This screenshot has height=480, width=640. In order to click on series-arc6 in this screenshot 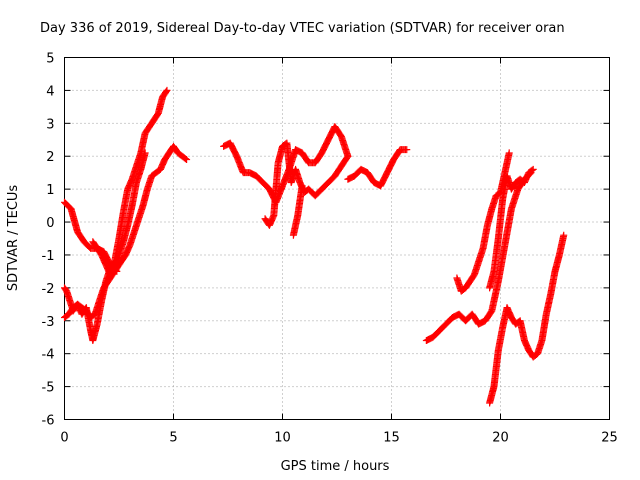, I will do `click(306, 184)`.